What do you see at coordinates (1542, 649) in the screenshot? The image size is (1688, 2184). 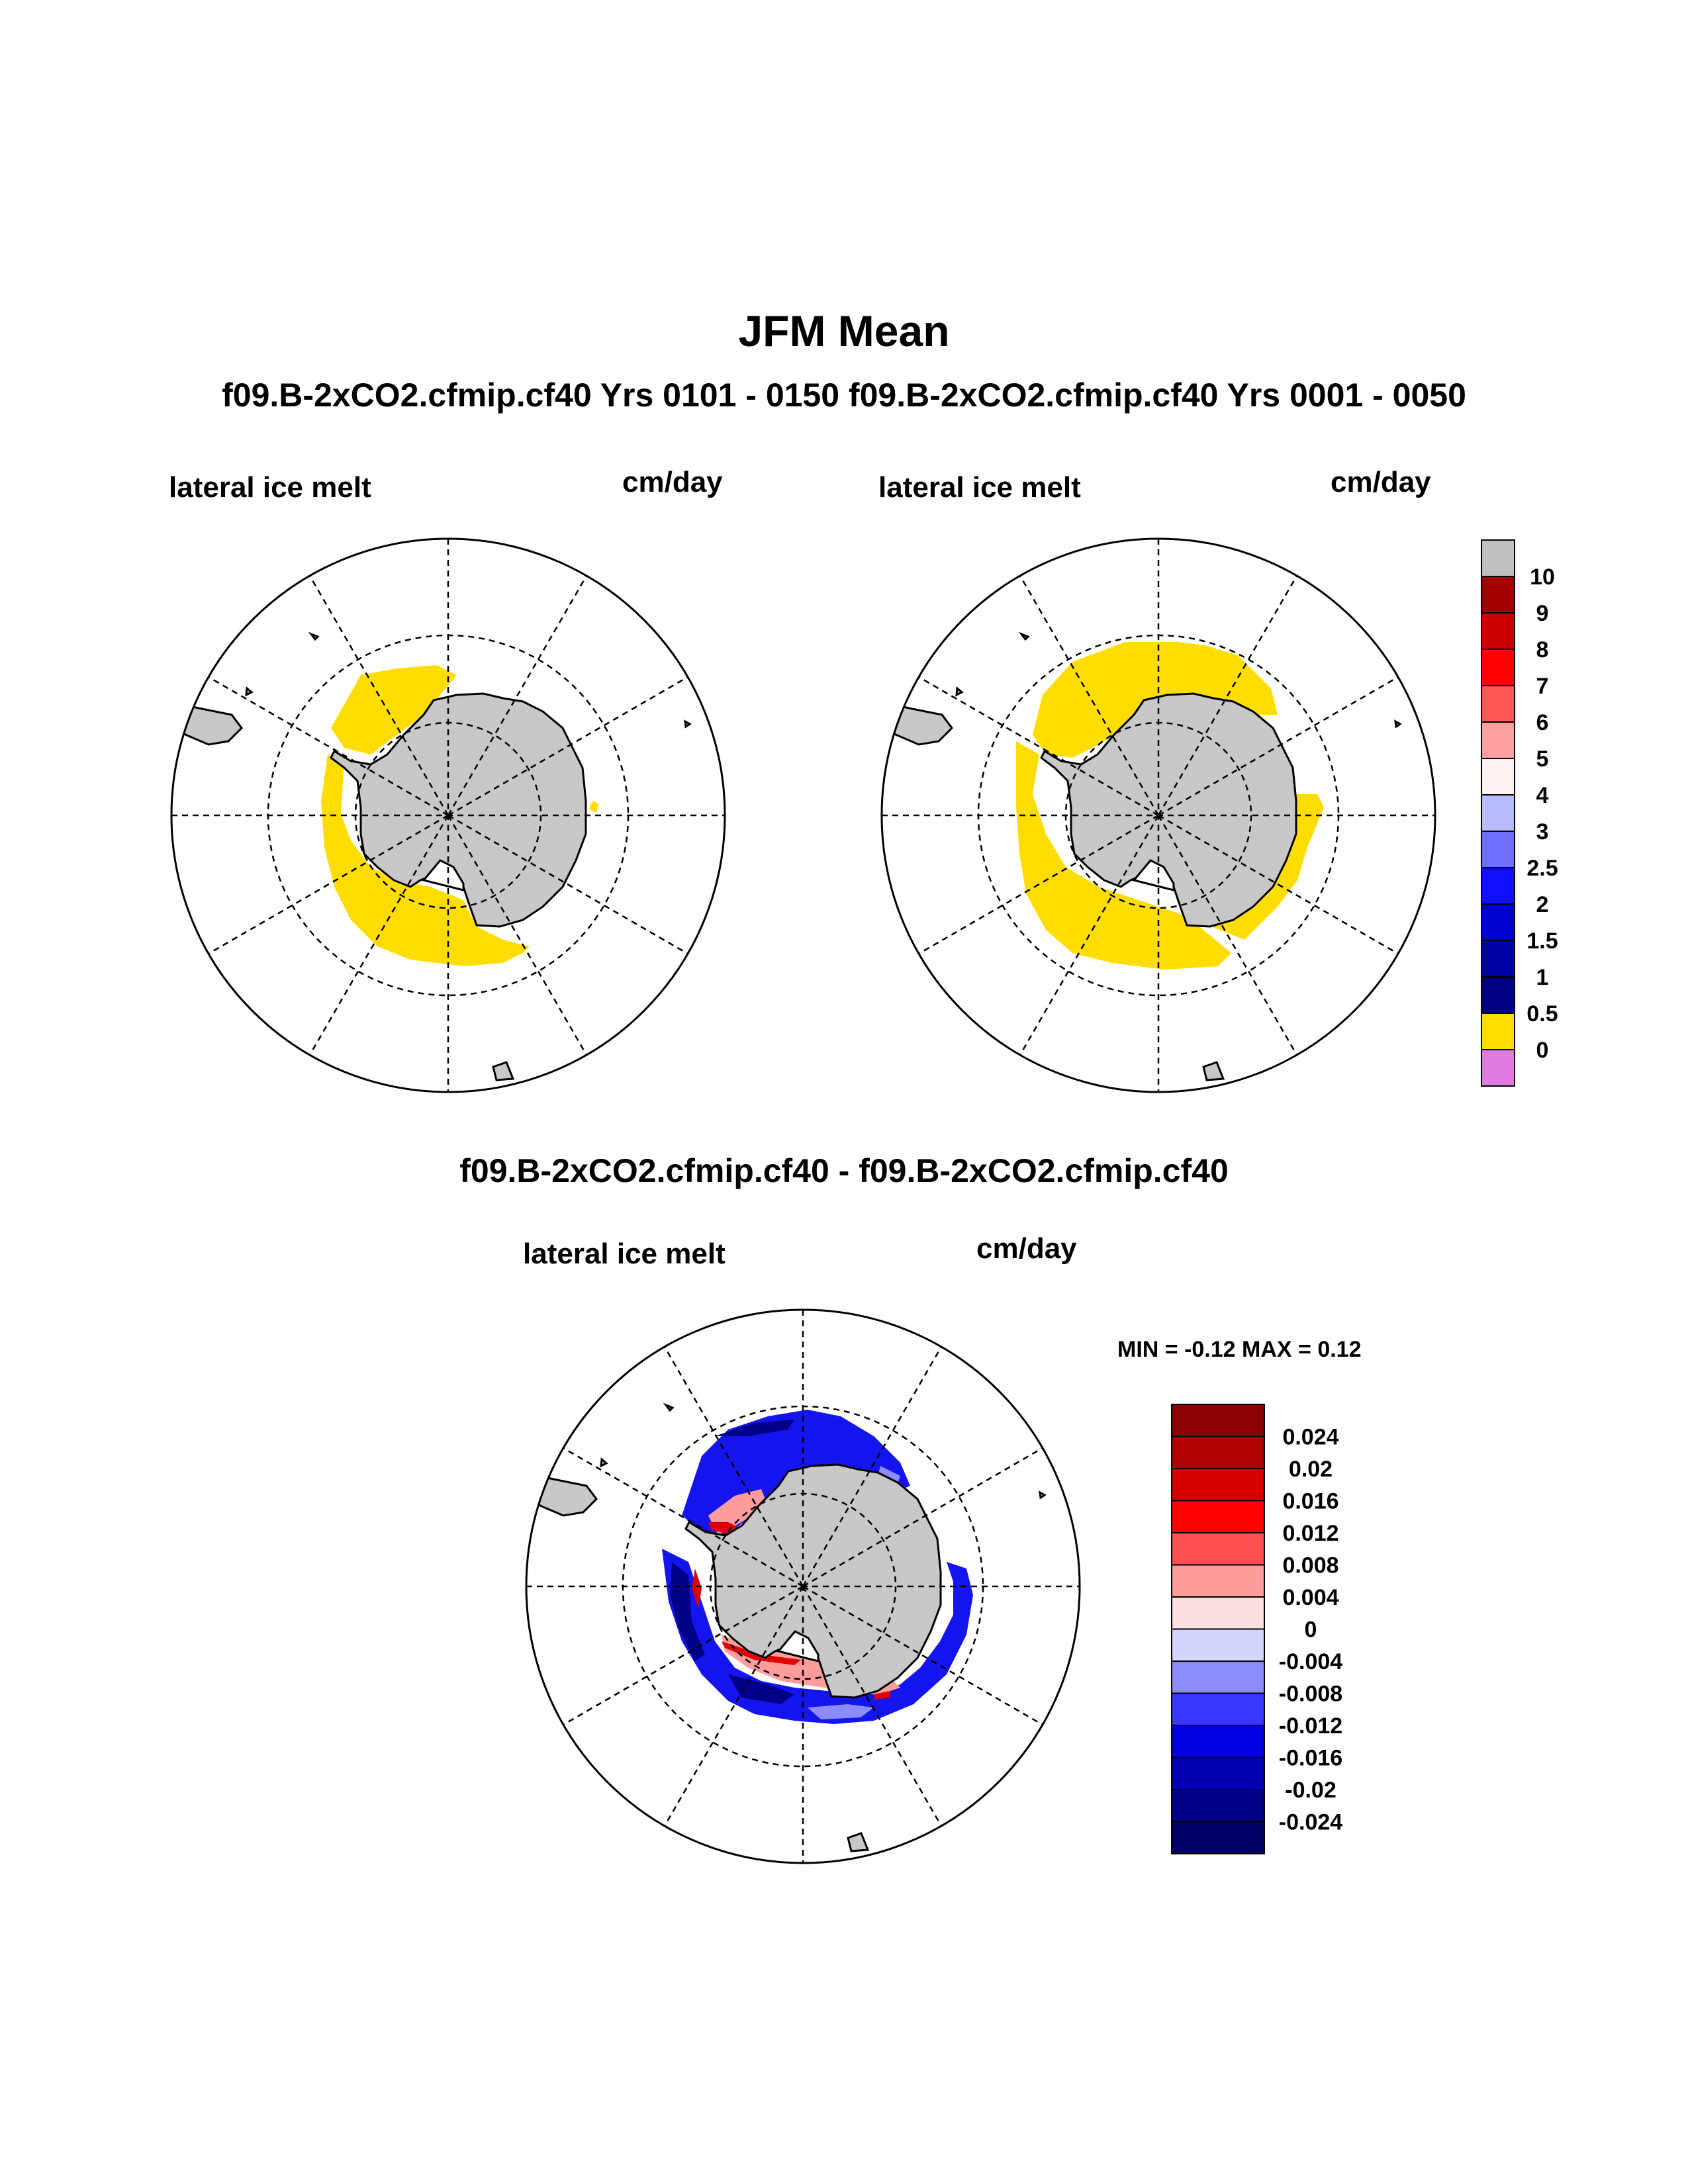 I see `main-colorbar-tick-label: 8` at bounding box center [1542, 649].